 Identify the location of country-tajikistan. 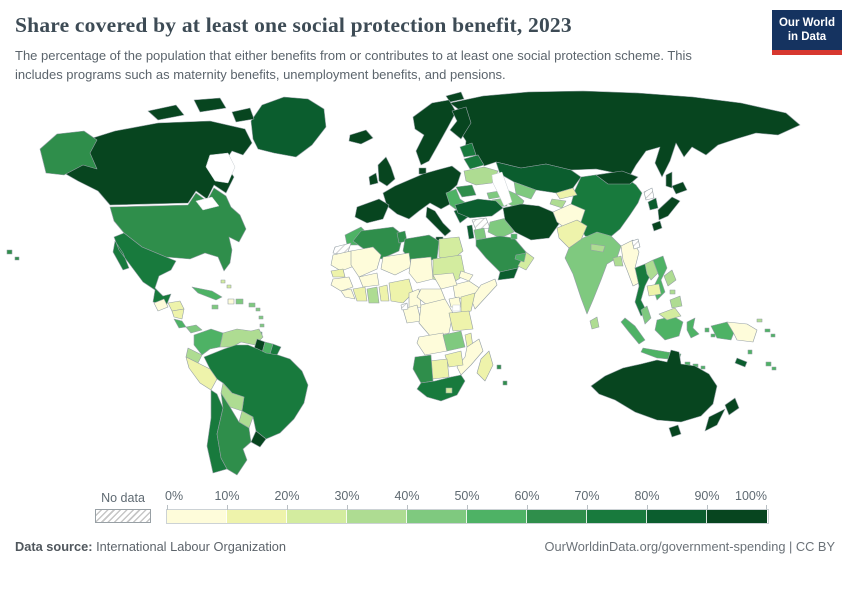
(558, 203).